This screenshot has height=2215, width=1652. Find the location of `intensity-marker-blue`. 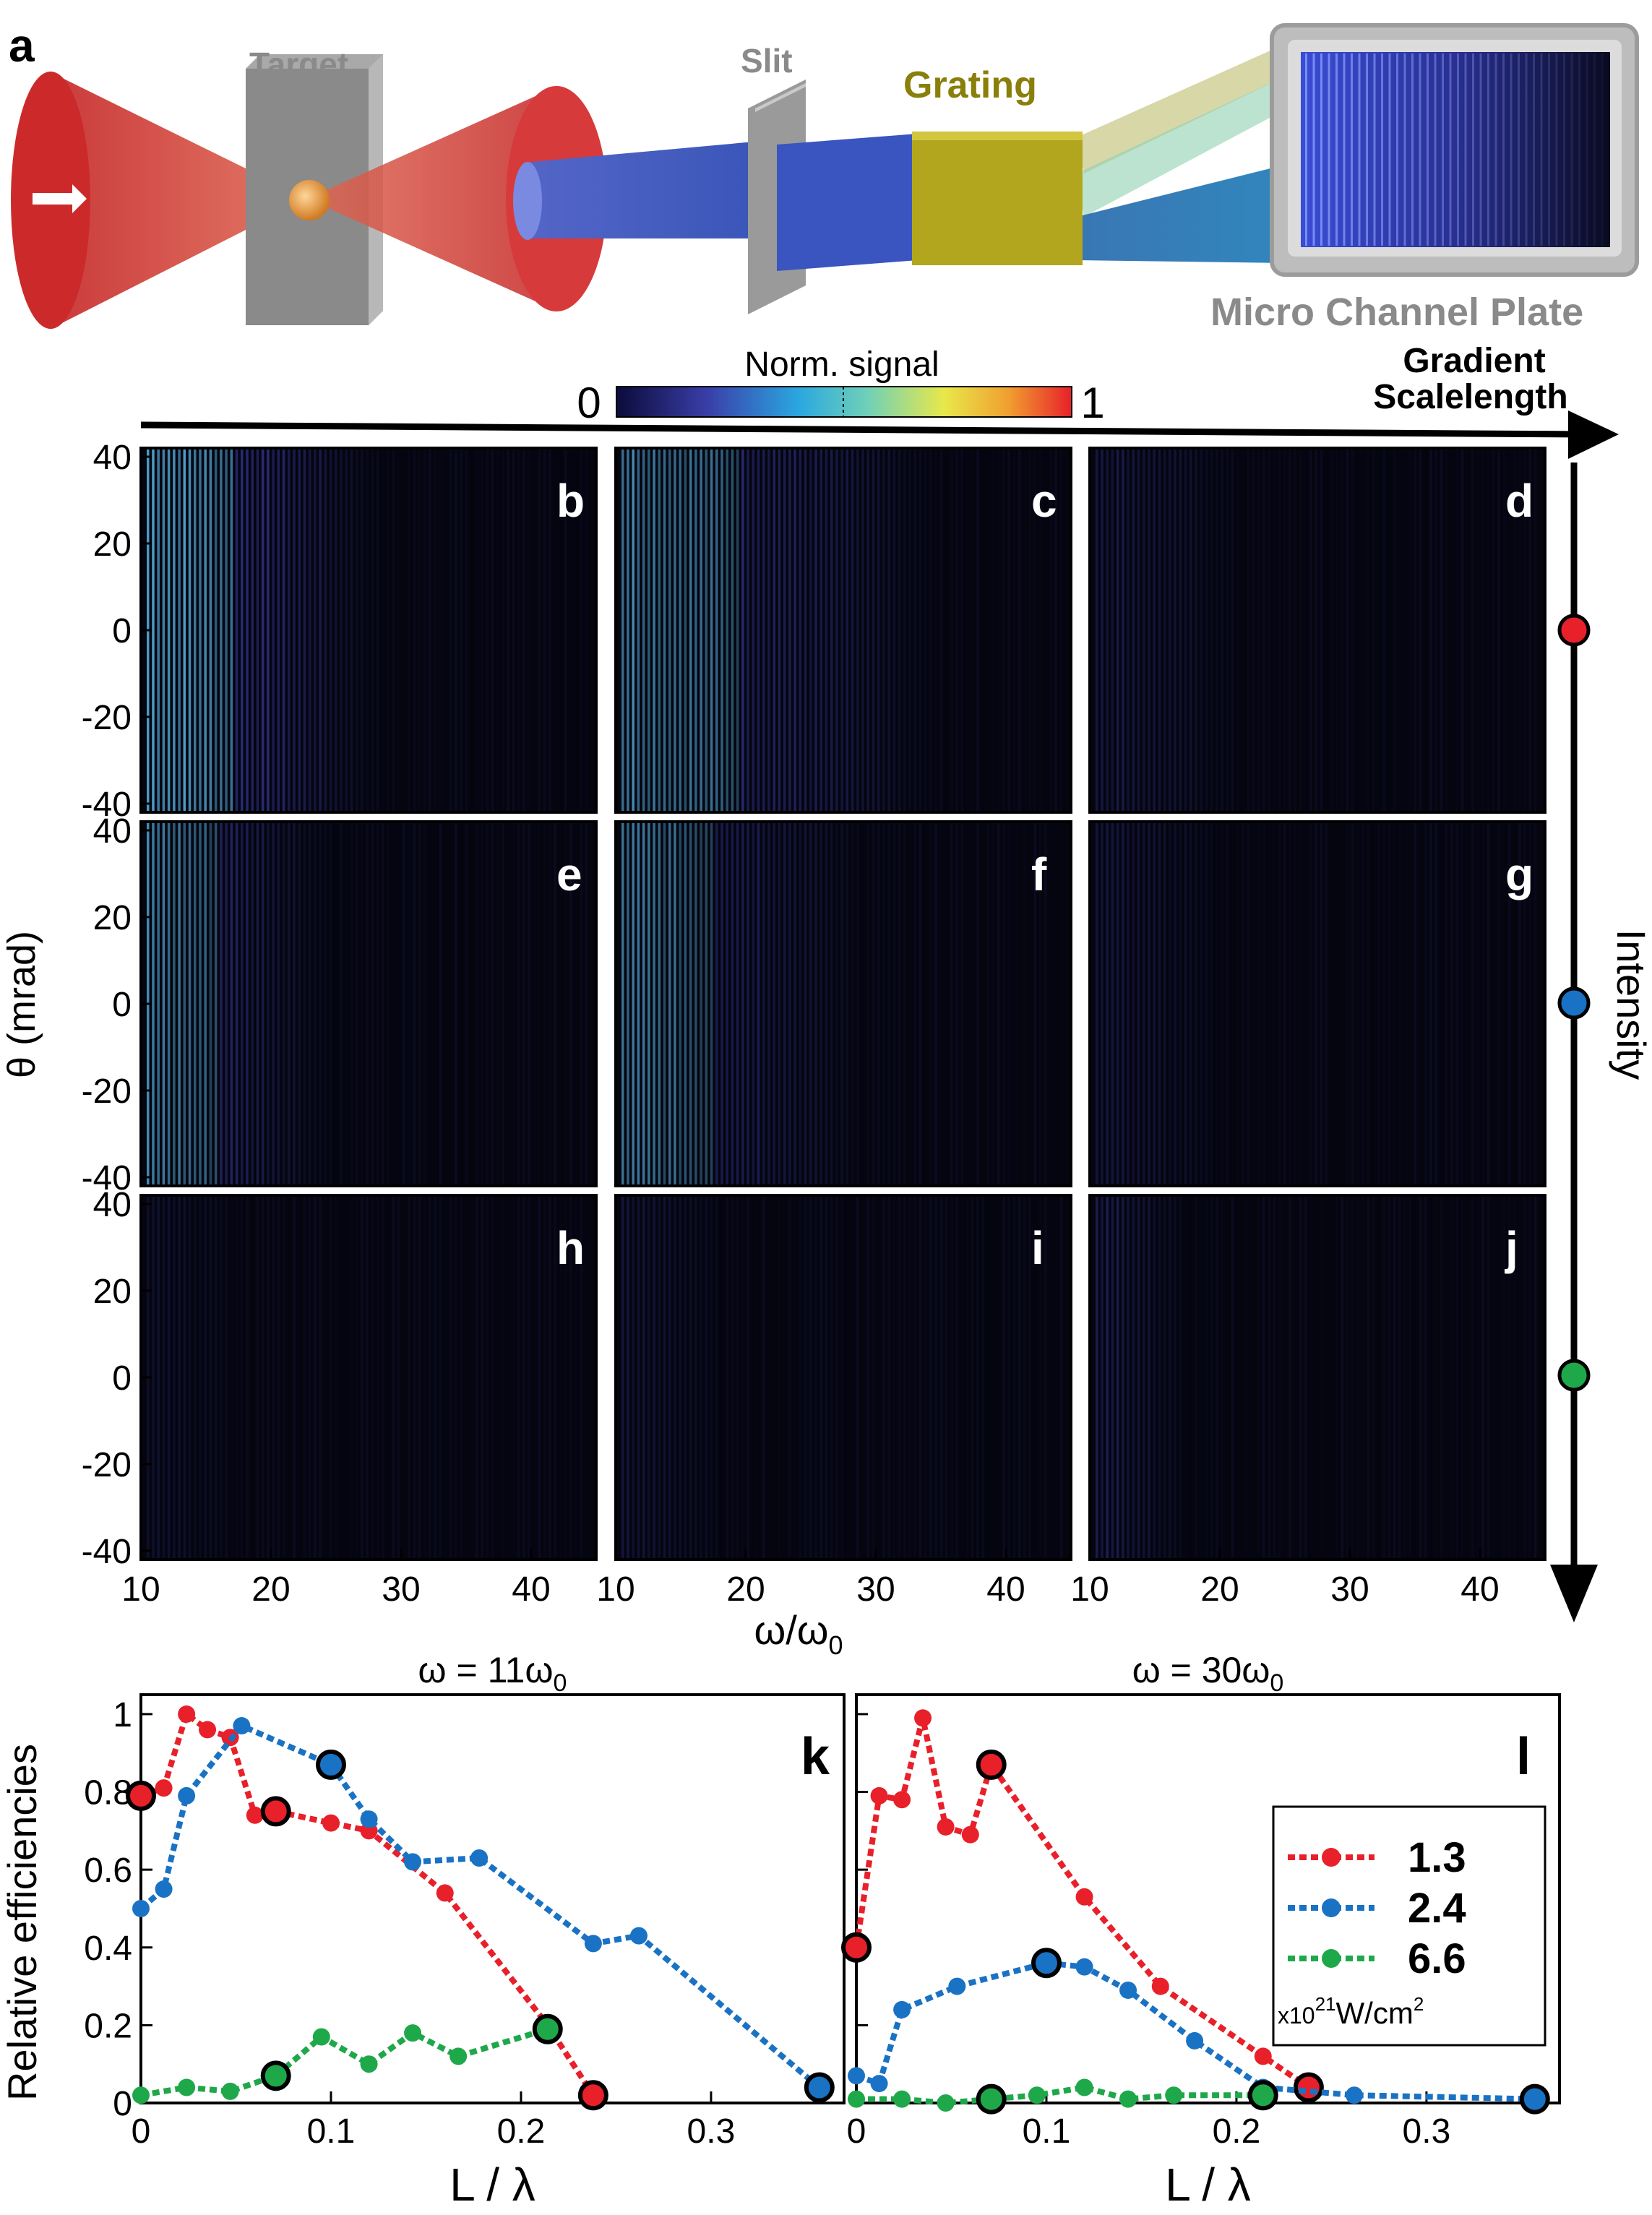

intensity-marker-blue is located at coordinates (1574, 1003).